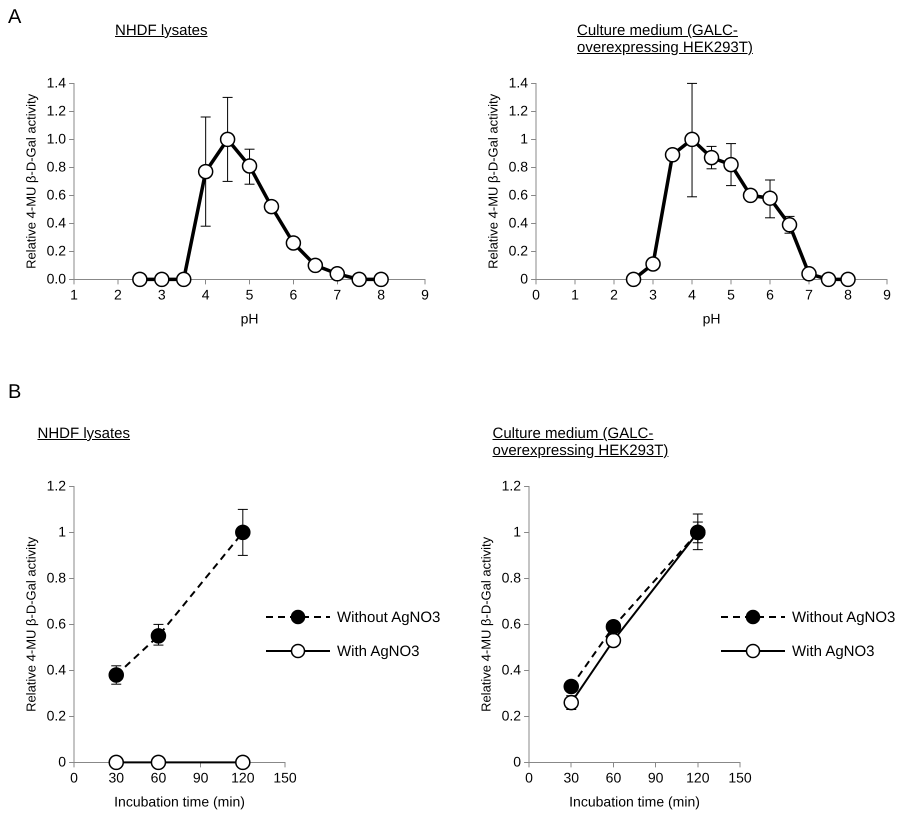 The image size is (923, 822). What do you see at coordinates (56, 138) in the screenshot?
I see `y-tick-label: 1.0` at bounding box center [56, 138].